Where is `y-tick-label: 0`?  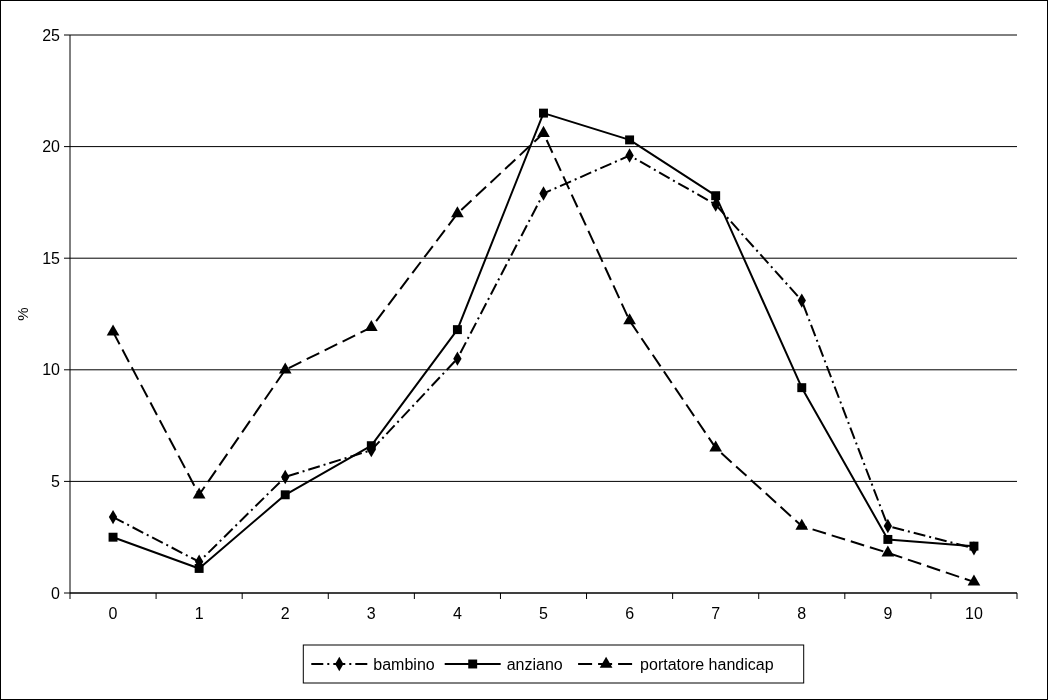
y-tick-label: 0 is located at coordinates (56, 593).